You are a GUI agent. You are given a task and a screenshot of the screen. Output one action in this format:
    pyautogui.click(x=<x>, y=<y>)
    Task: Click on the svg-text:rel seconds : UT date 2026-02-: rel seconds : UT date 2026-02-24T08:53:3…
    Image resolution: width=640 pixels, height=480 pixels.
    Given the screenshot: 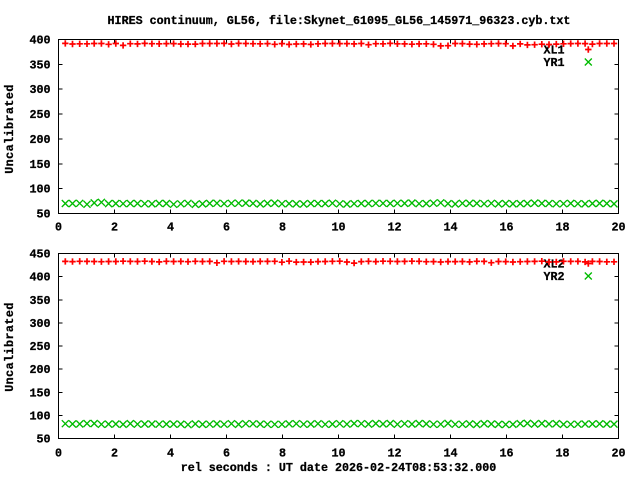 What is the action you would take?
    pyautogui.click(x=339, y=468)
    